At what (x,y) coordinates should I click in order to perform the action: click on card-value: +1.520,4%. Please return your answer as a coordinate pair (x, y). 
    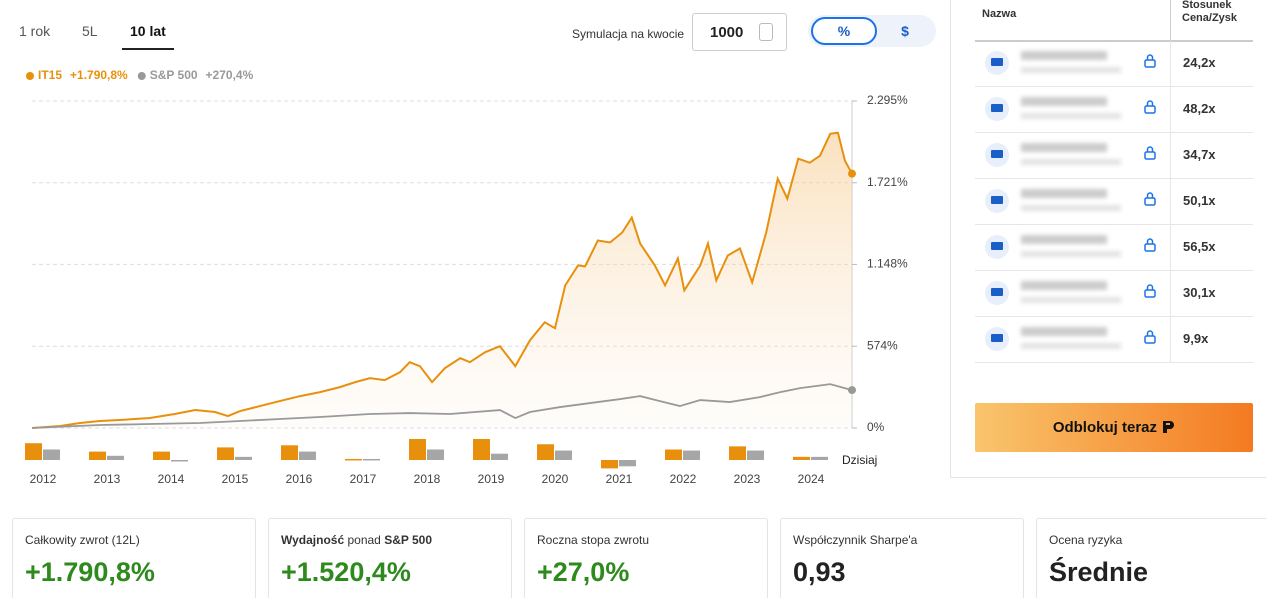
    Looking at the image, I should click on (346, 572).